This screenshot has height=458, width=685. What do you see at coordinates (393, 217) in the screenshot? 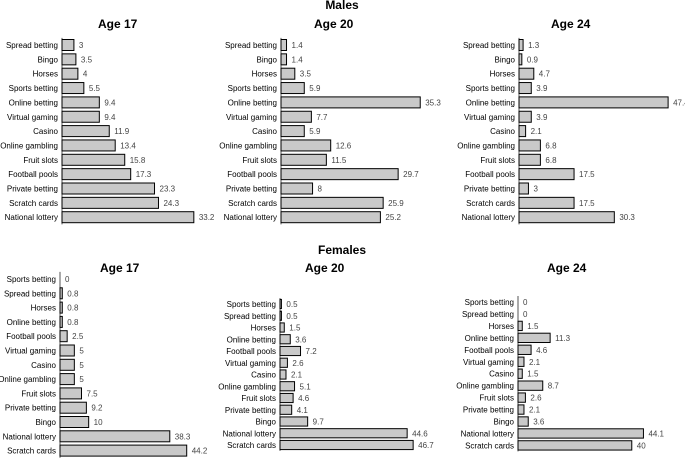
I see `data-label: 25.2` at bounding box center [393, 217].